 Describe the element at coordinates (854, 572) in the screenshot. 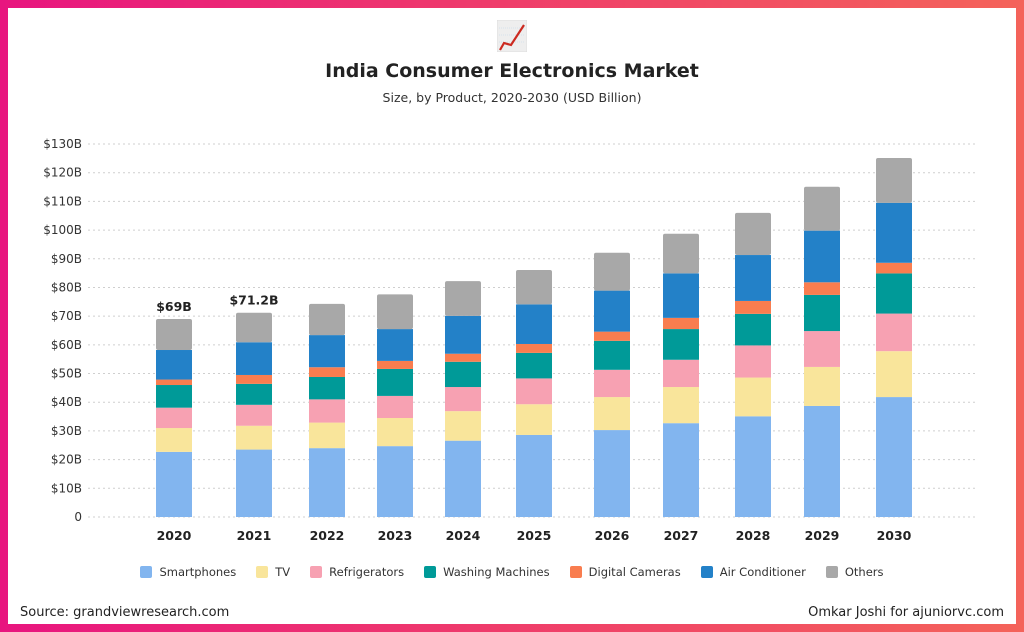

I see `legend-item: Others` at that location.